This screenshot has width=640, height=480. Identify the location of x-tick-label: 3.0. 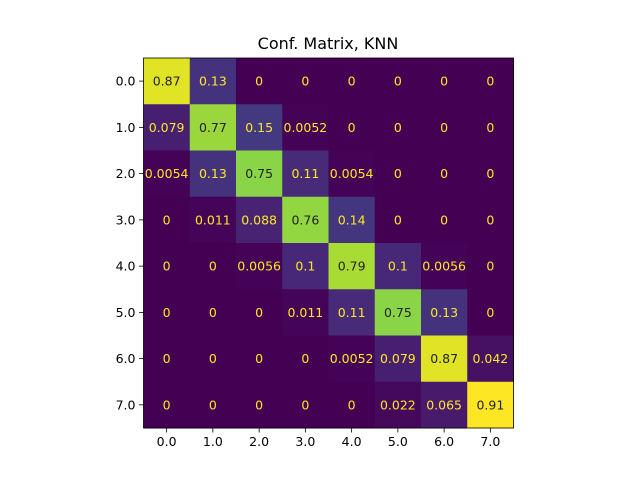
(305, 441).